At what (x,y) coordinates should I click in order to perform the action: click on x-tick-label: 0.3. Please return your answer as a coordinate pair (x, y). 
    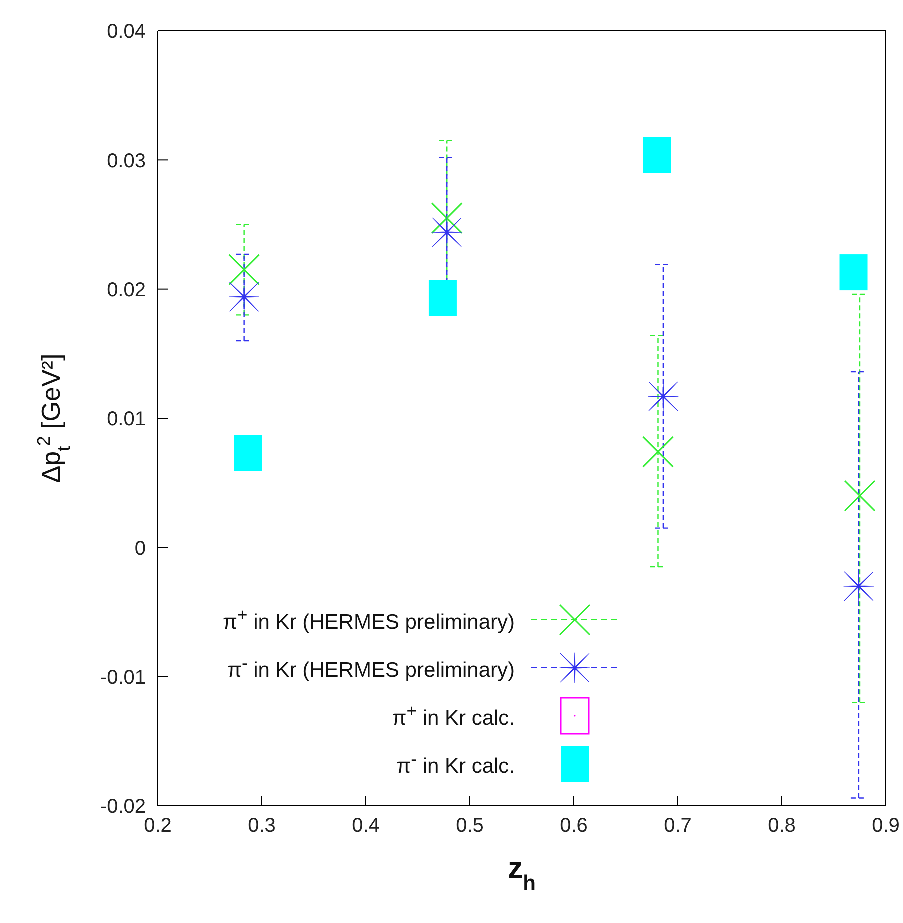
    Looking at the image, I should click on (262, 826).